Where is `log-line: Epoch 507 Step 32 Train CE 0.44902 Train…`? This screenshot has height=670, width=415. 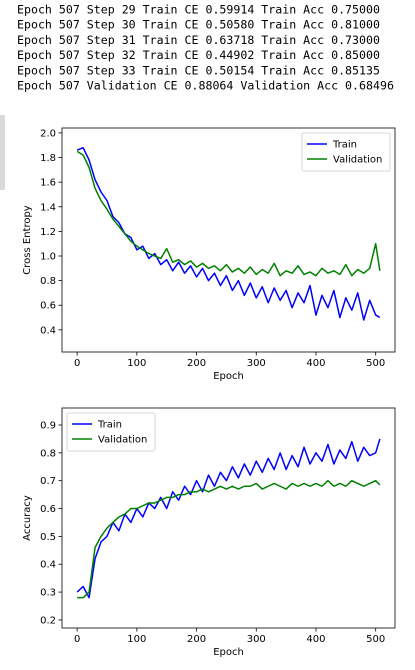 log-line: Epoch 507 Step 32 Train CE 0.44902 Train… is located at coordinates (198, 55).